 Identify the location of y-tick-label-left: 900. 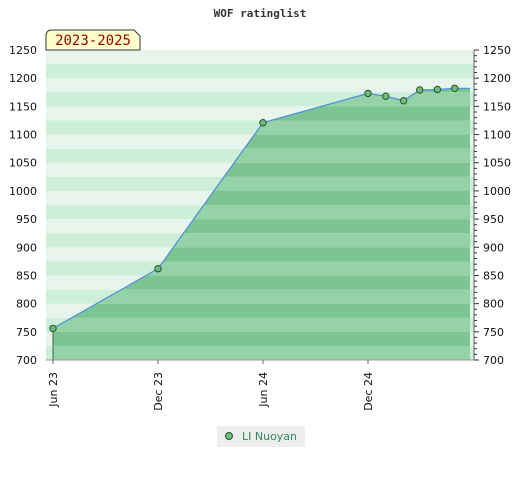
(26, 247).